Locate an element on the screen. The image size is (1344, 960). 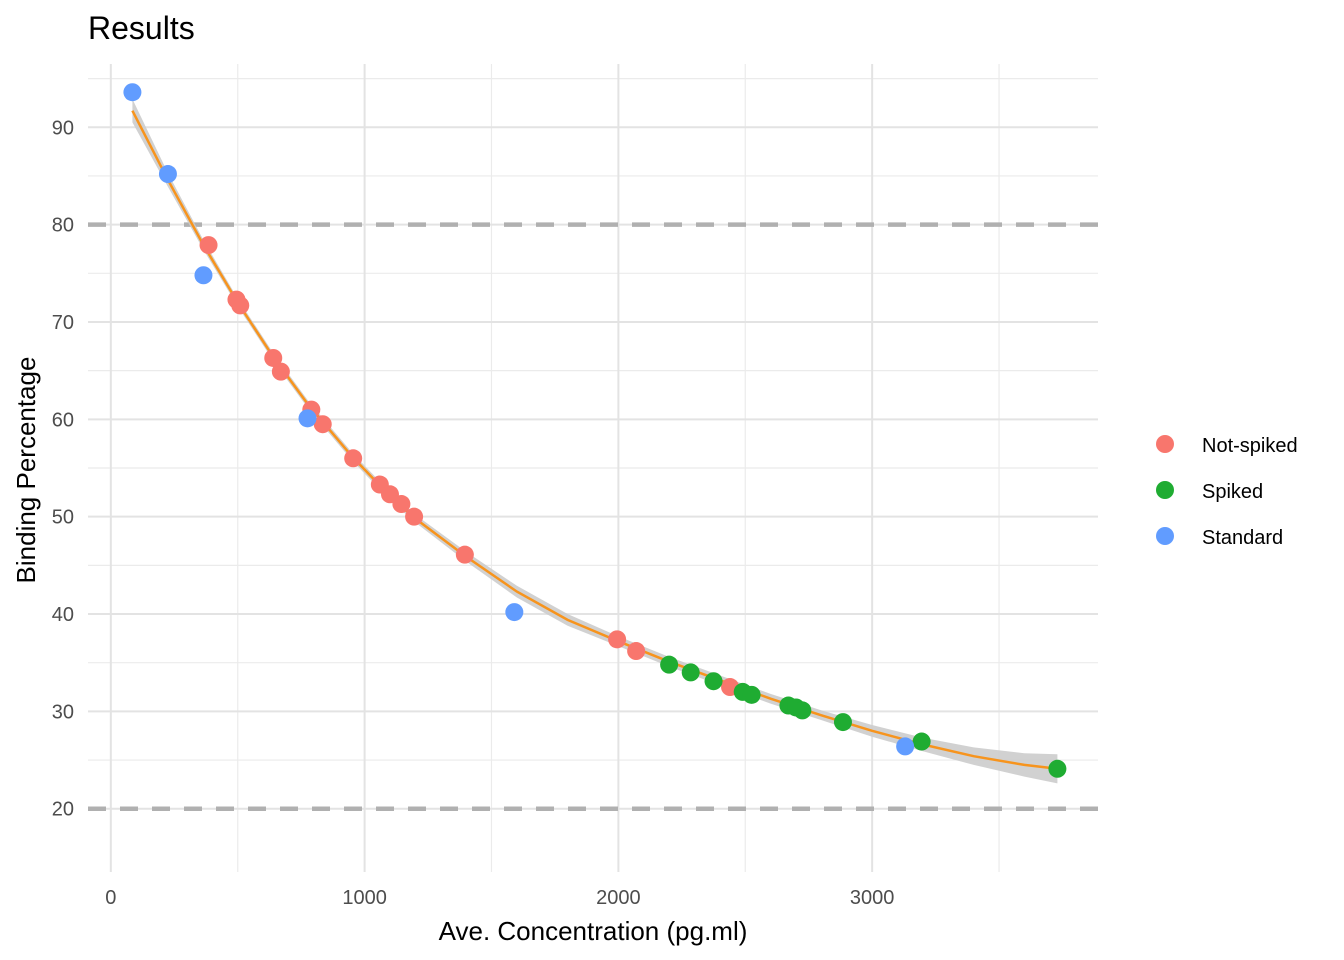
legend: Not-spiked Spiked Standard is located at coordinates (1227, 492).